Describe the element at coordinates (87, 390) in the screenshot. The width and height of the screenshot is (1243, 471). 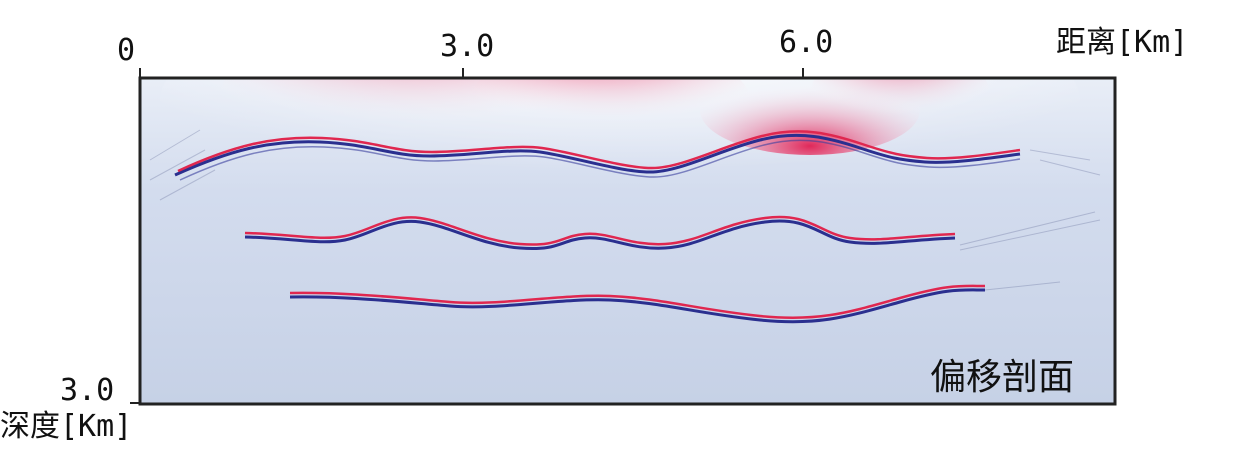
I see `y-tick-label-bottom: 3.0` at that location.